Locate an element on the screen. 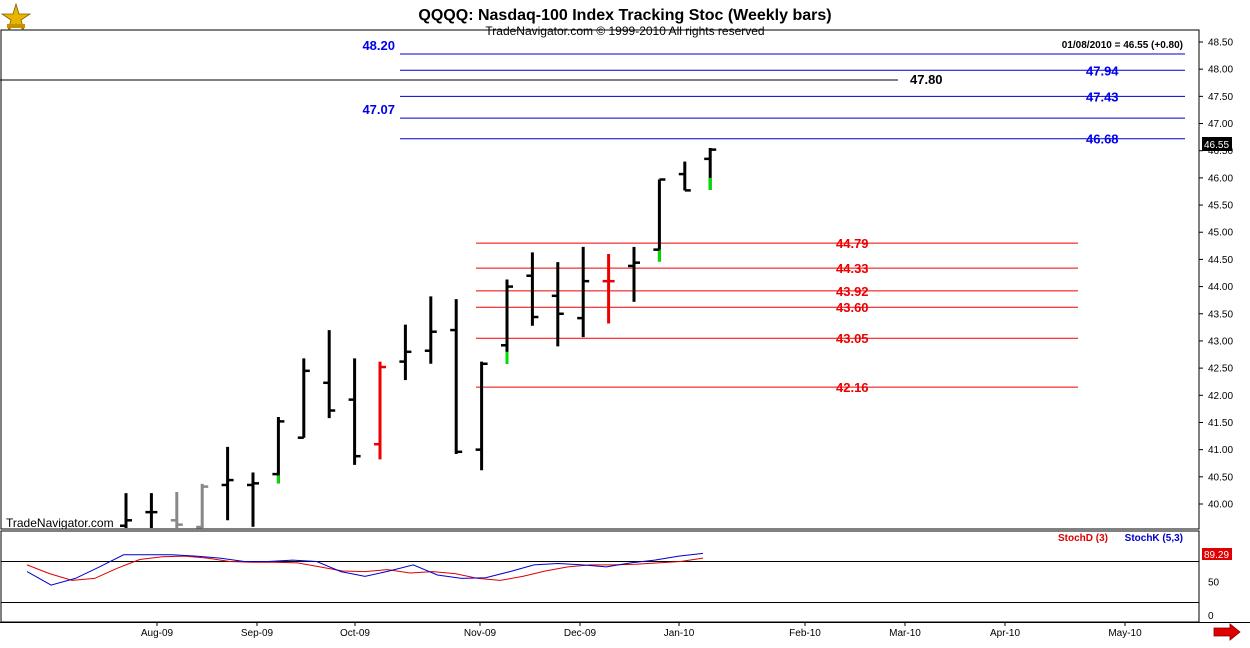  stoch-value-tag is located at coordinates (1217, 554).